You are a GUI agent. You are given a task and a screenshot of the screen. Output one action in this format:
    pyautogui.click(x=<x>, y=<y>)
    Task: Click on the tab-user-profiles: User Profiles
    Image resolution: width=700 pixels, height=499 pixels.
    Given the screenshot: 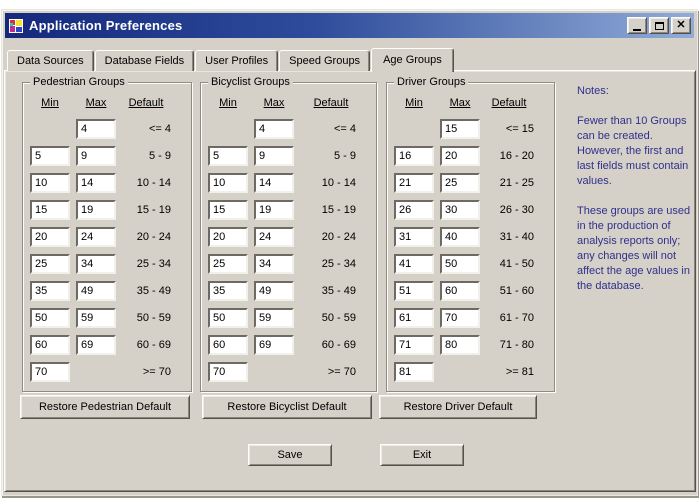 What is the action you would take?
    pyautogui.click(x=237, y=60)
    